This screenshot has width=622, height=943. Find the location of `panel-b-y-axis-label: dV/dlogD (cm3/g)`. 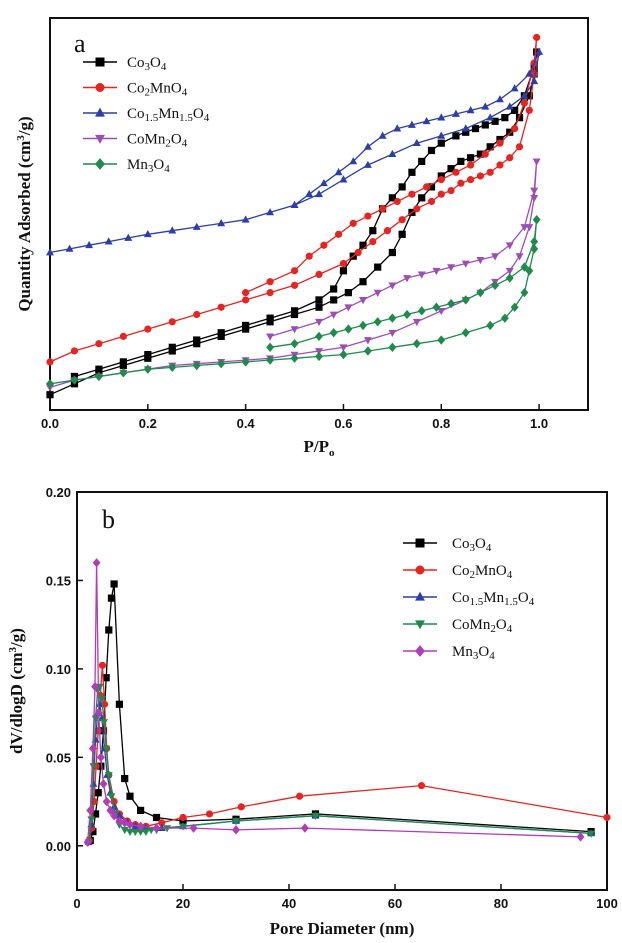

panel-b-y-axis-label: dV/dlogD (cm3/g) is located at coordinates (16, 691).